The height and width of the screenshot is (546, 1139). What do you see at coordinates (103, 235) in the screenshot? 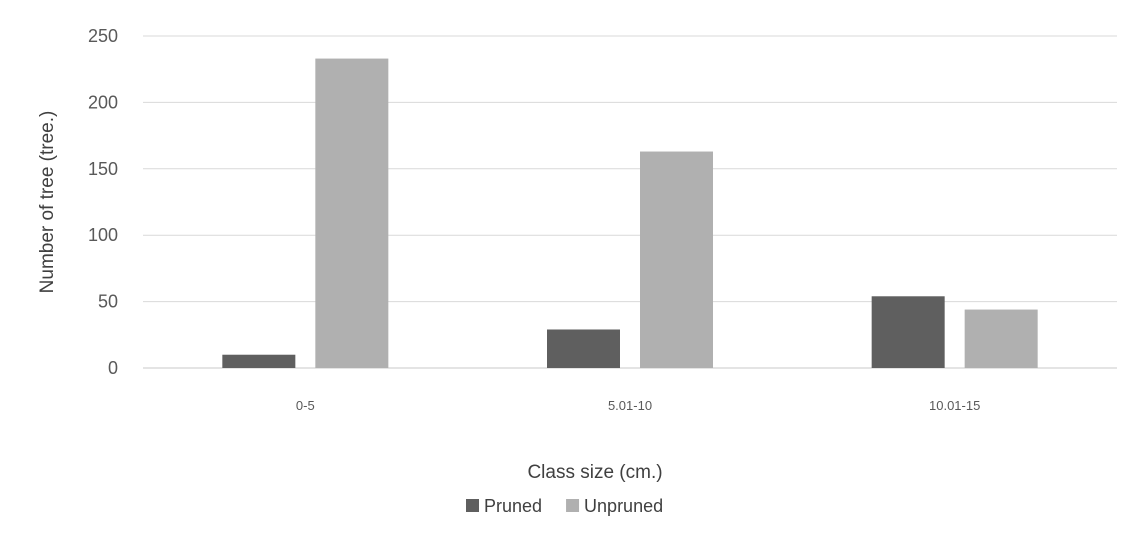
I see `y-tick-label: 100` at bounding box center [103, 235].